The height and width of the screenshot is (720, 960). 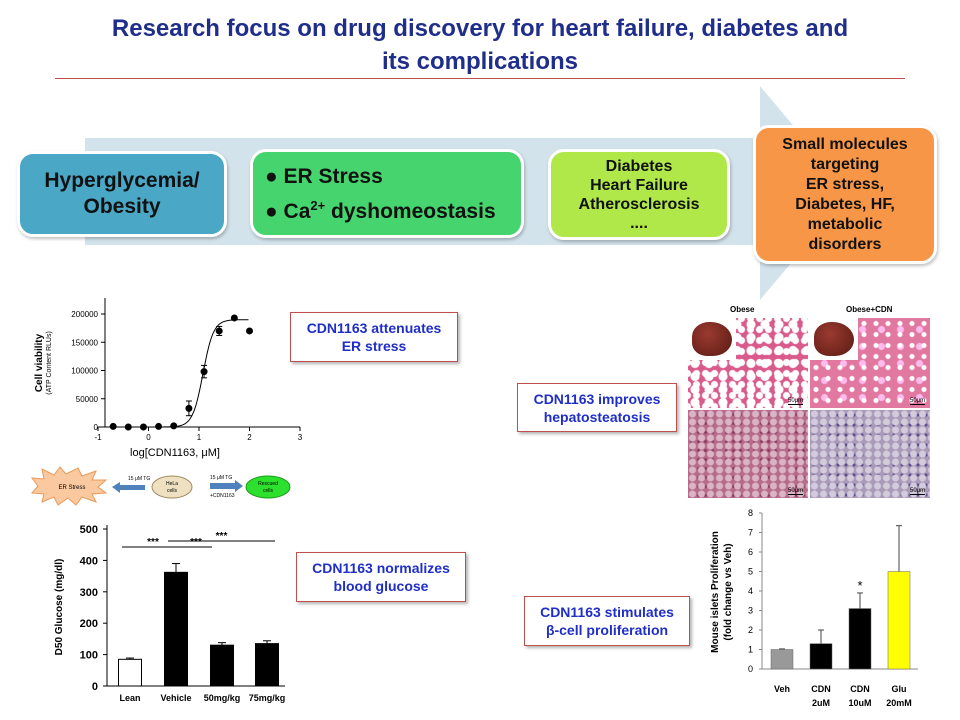 What do you see at coordinates (750, 572) in the screenshot?
I see `y-tick-label: 5` at bounding box center [750, 572].